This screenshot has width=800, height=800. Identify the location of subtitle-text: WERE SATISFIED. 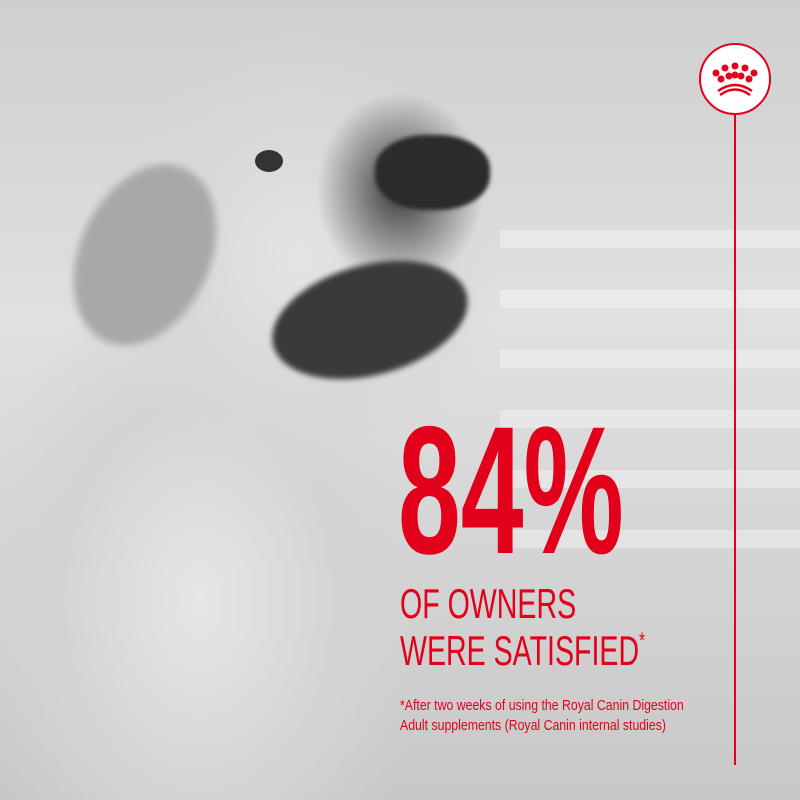
(520, 650).